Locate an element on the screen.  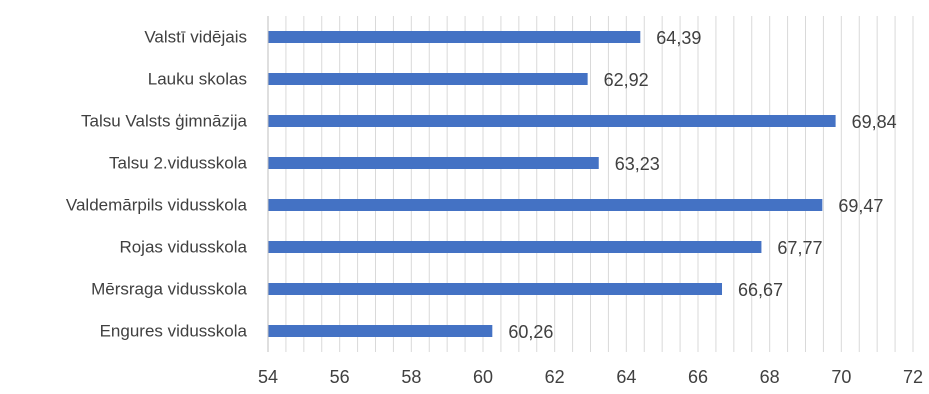
x-tick-label: 72 is located at coordinates (913, 377).